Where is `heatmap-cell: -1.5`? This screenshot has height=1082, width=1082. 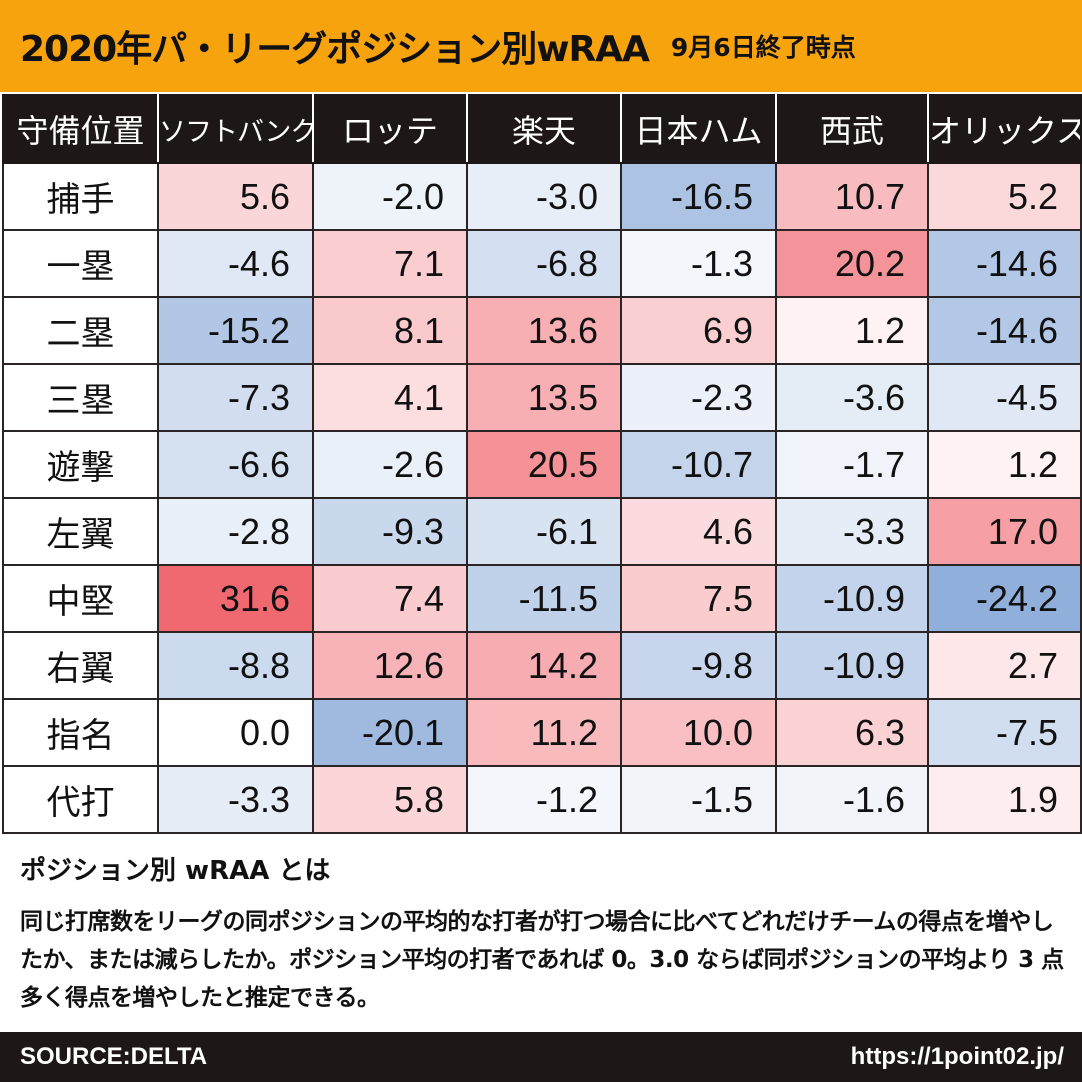 heatmap-cell: -1.5 is located at coordinates (698, 799).